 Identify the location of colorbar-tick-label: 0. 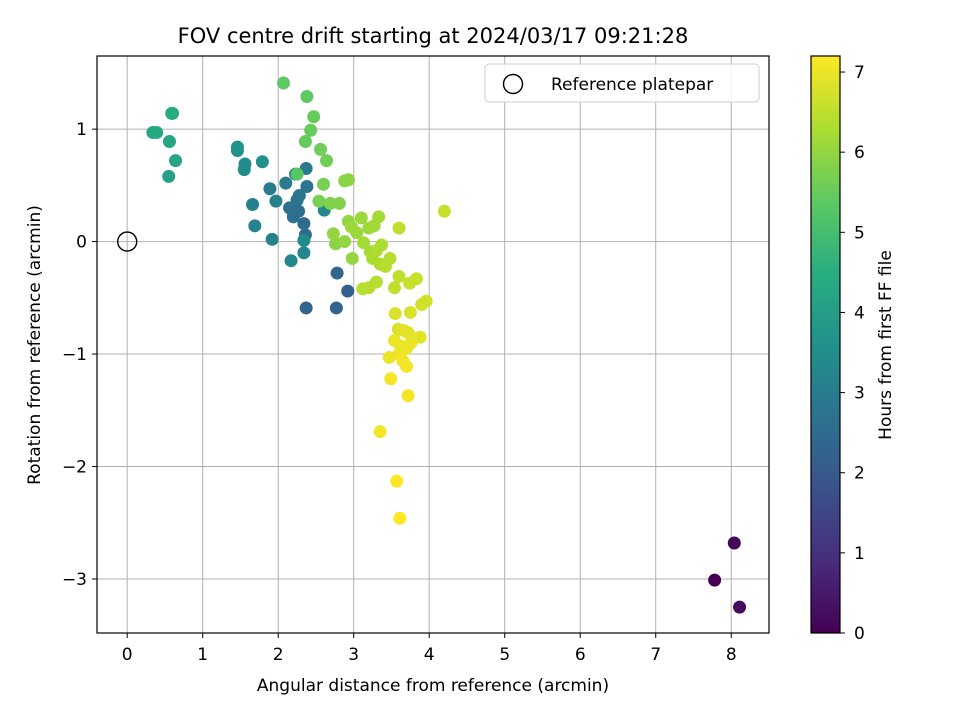
(859, 634).